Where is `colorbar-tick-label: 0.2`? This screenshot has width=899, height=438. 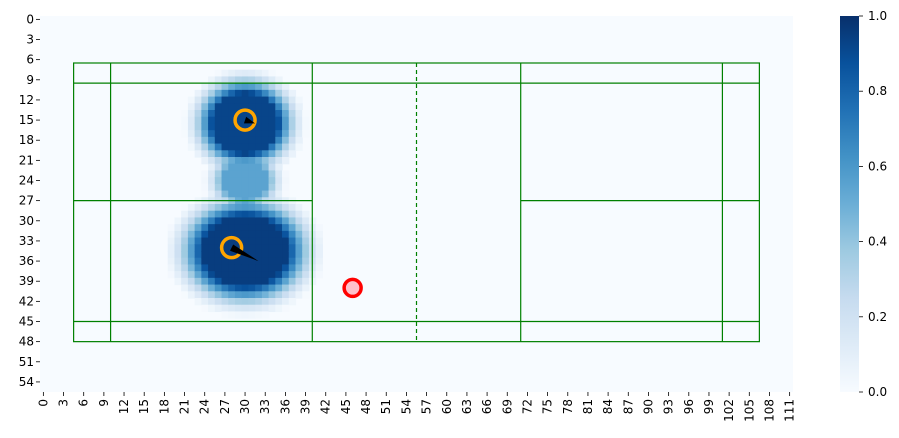 colorbar-tick-label: 0.2 is located at coordinates (877, 317).